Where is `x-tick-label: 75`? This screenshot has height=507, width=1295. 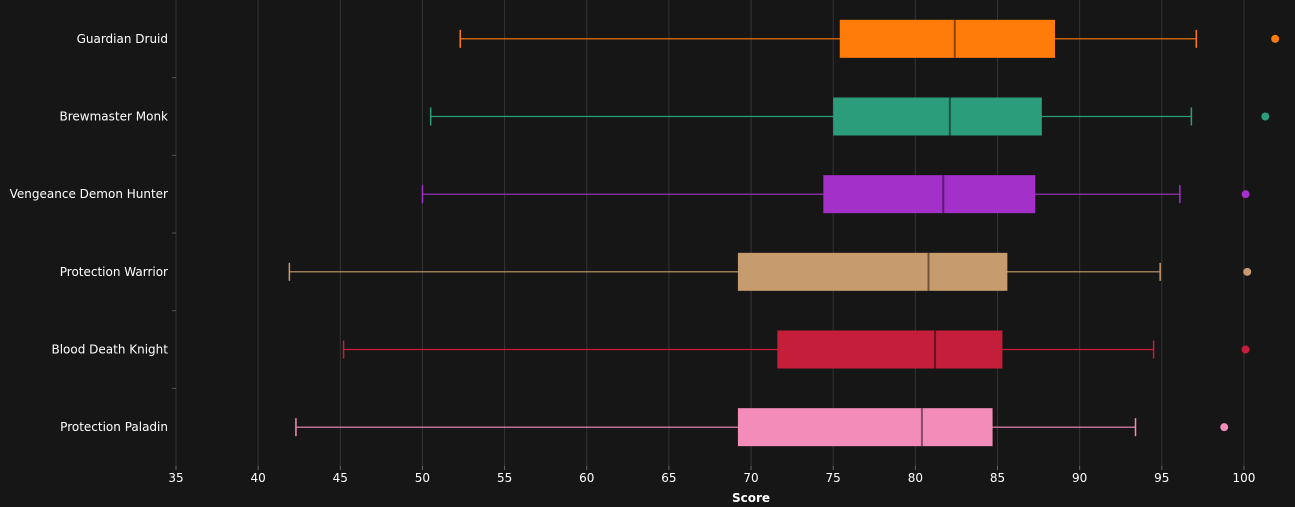 x-tick-label: 75 is located at coordinates (833, 478).